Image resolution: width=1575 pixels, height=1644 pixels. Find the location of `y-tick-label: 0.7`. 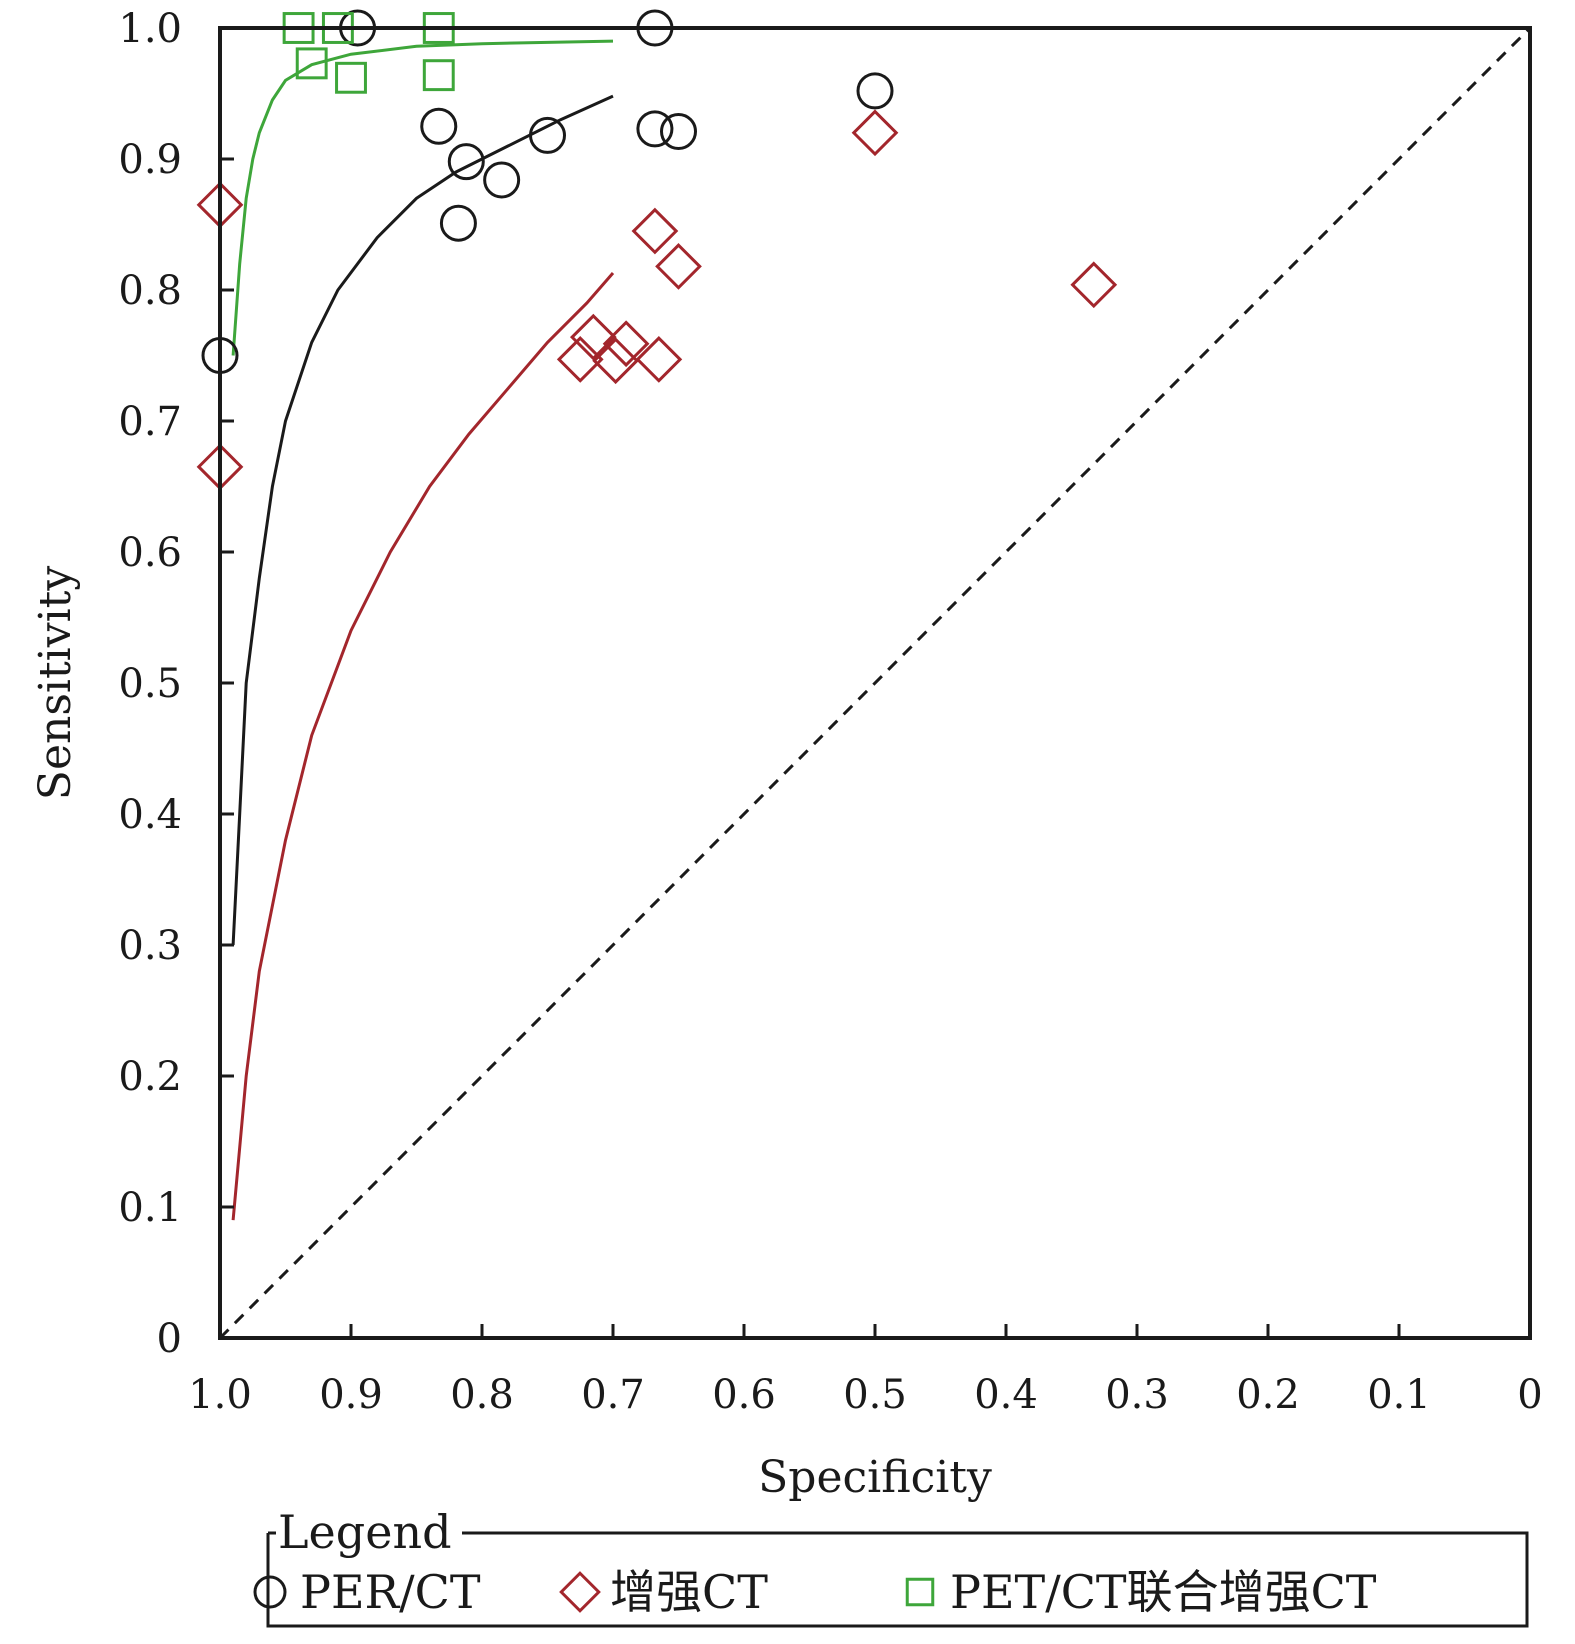

y-tick-label: 0.7 is located at coordinates (150, 422).